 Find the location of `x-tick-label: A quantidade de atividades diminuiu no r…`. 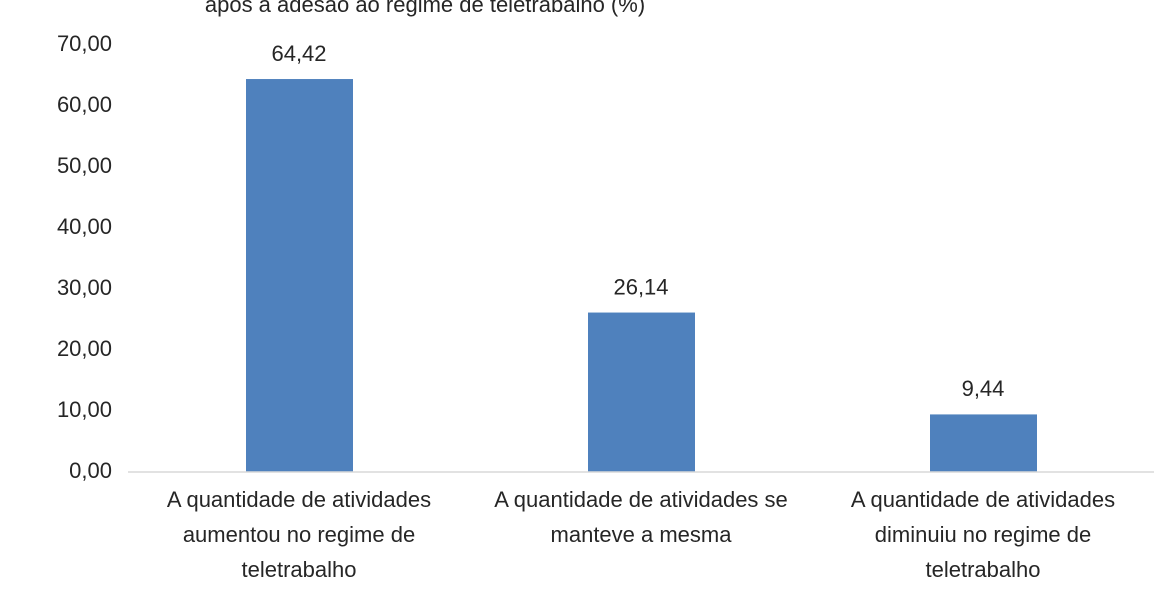

x-tick-label: A quantidade de atividades diminuiu no r… is located at coordinates (983, 534).